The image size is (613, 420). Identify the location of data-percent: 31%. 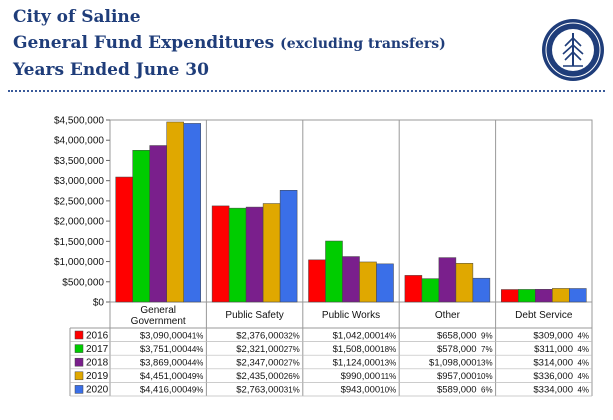
(292, 390).